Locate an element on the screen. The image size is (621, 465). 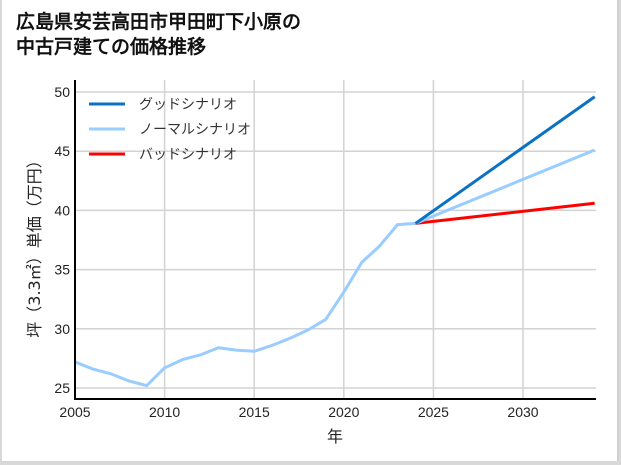
y-tick-label: 40 is located at coordinates (62, 210).